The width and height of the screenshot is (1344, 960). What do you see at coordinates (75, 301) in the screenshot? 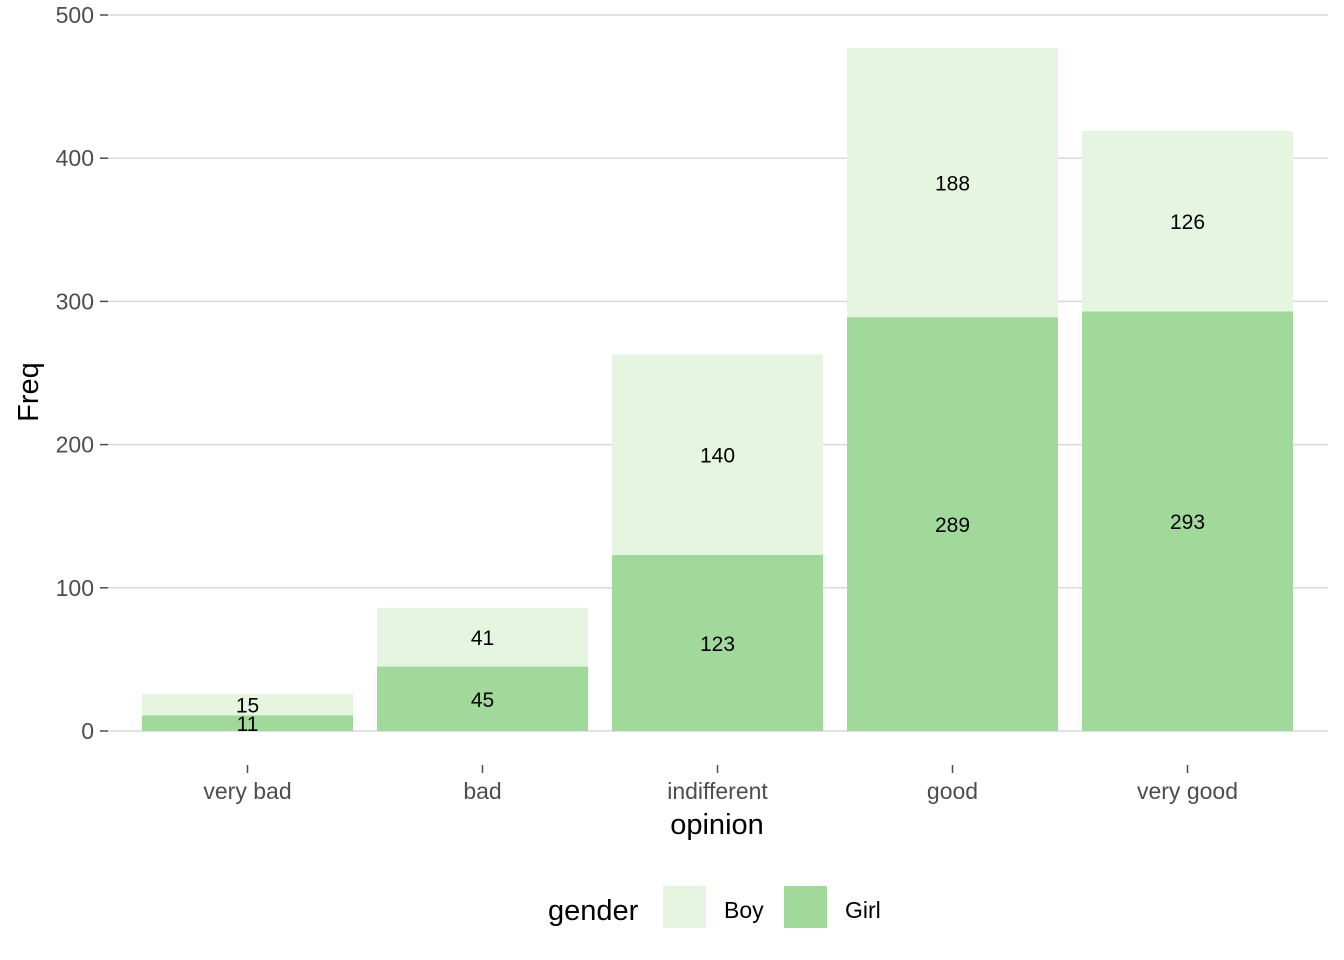
I see `y-tick-label-300: 300` at bounding box center [75, 301].